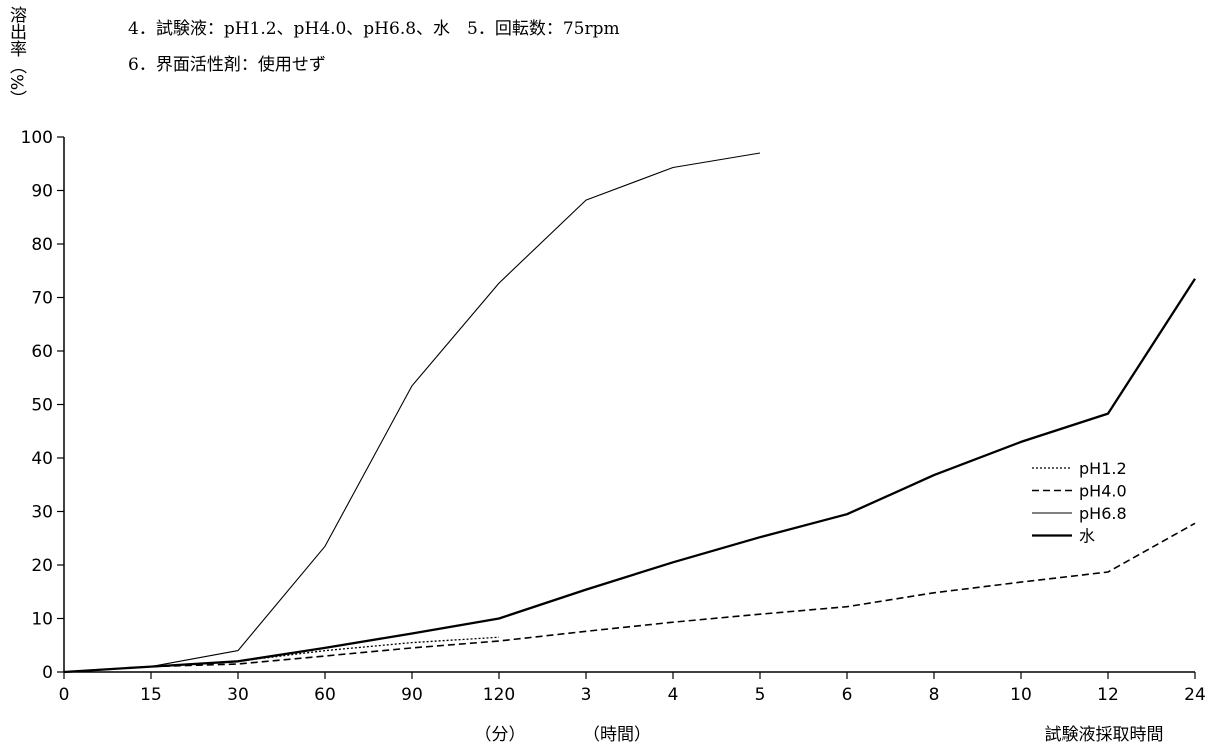  What do you see at coordinates (42, 352) in the screenshot?
I see `y-tick-label: 60` at bounding box center [42, 352].